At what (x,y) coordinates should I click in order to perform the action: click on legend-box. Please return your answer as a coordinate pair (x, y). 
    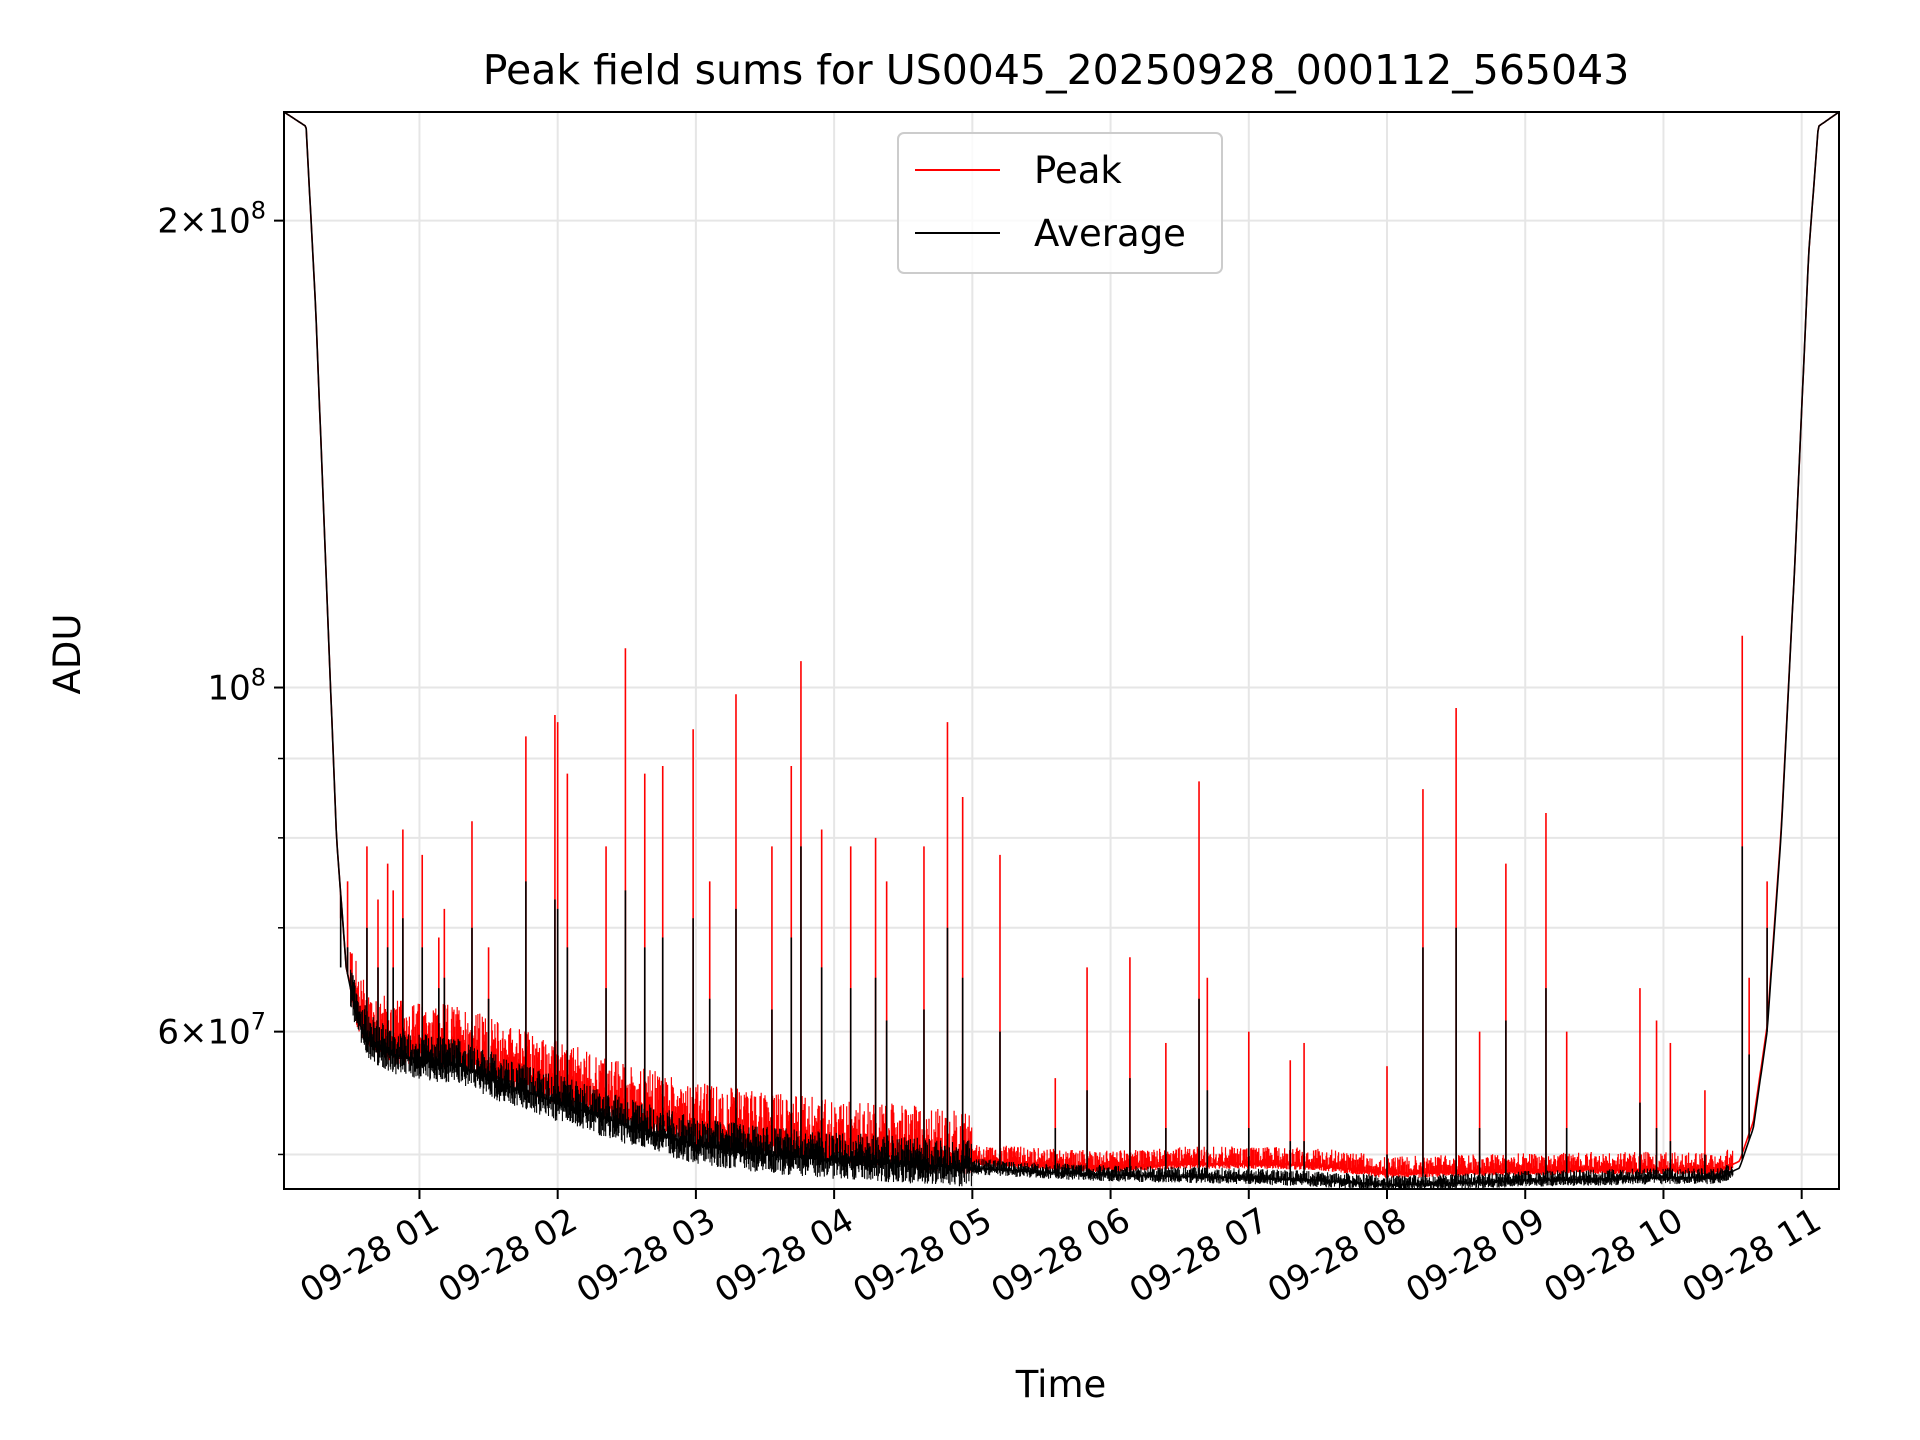
    Looking at the image, I should click on (1060, 203).